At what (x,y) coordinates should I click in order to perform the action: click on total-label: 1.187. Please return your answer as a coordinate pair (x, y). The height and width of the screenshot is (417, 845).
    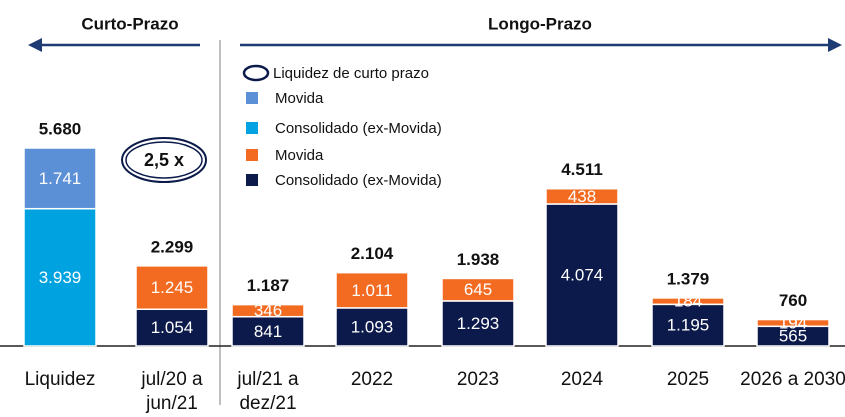
    Looking at the image, I should click on (268, 285).